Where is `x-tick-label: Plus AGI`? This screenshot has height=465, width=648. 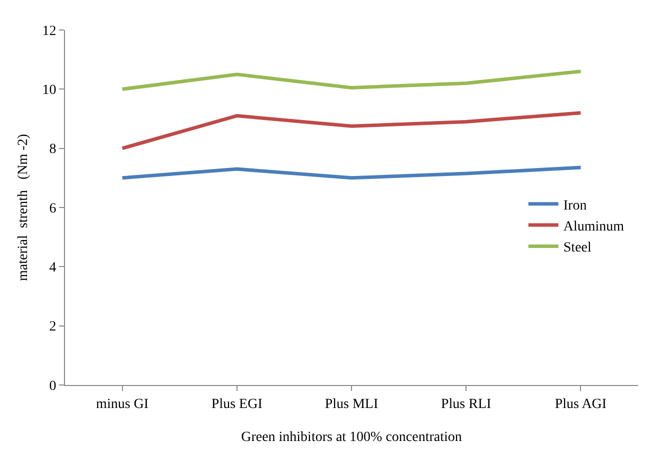 x-tick-label: Plus AGI is located at coordinates (580, 404).